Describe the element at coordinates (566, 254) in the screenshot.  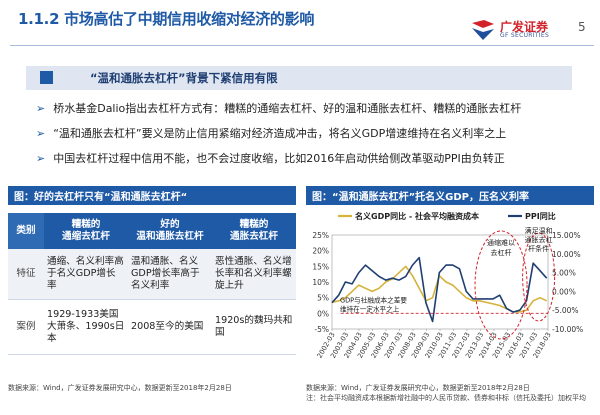
I see `y-right-tick-label: 10.00%` at that location.